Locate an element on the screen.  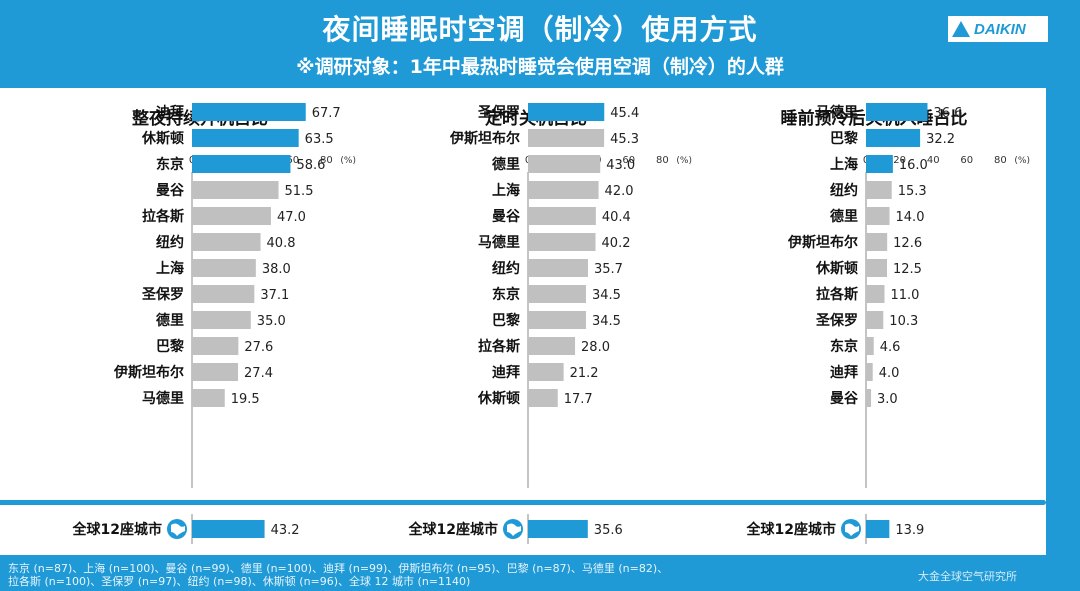
total-data-label: 43.2 is located at coordinates (285, 530).